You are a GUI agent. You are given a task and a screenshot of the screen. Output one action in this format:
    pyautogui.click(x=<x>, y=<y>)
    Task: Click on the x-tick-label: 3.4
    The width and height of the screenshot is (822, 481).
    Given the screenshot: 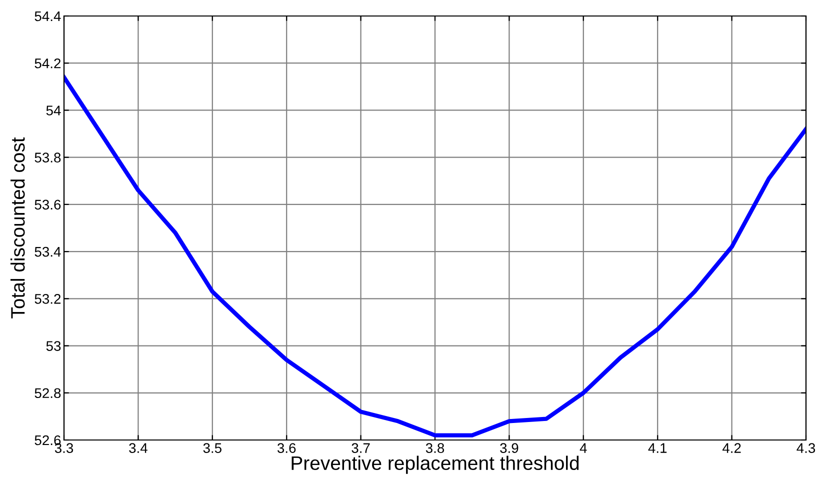 What is the action you would take?
    pyautogui.click(x=138, y=448)
    